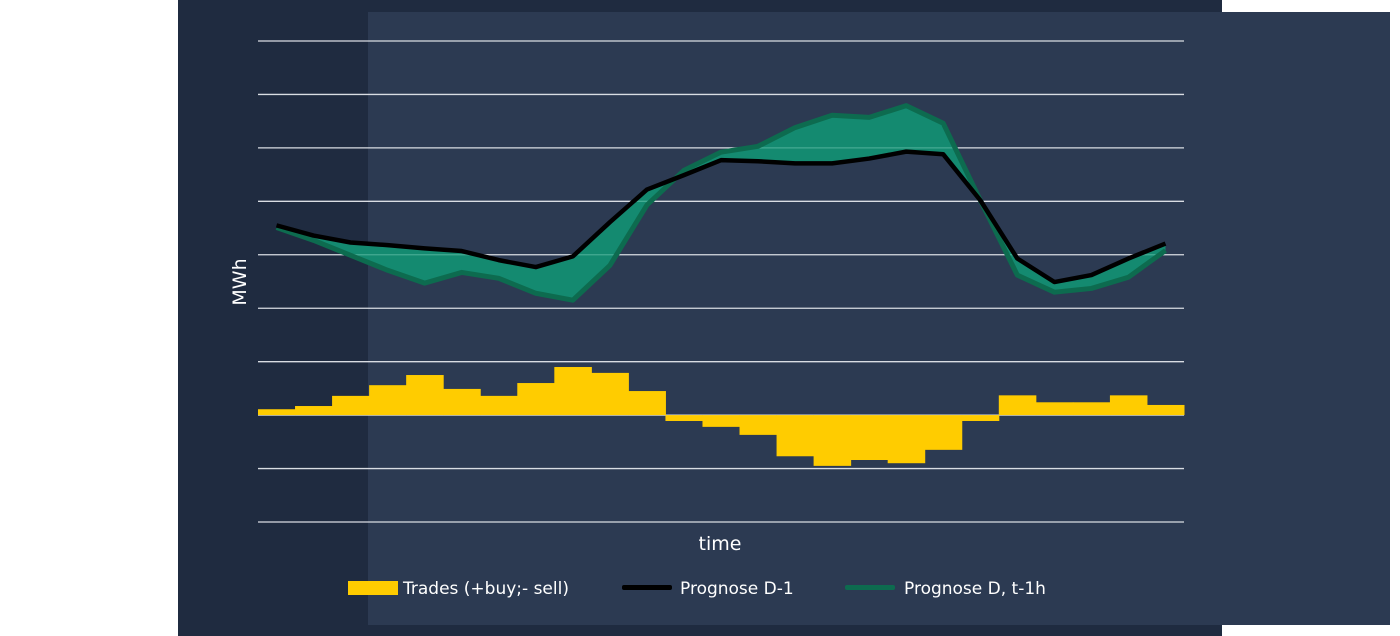  What do you see at coordinates (870, 587) in the screenshot?
I see `legend-swatch-d` at bounding box center [870, 587].